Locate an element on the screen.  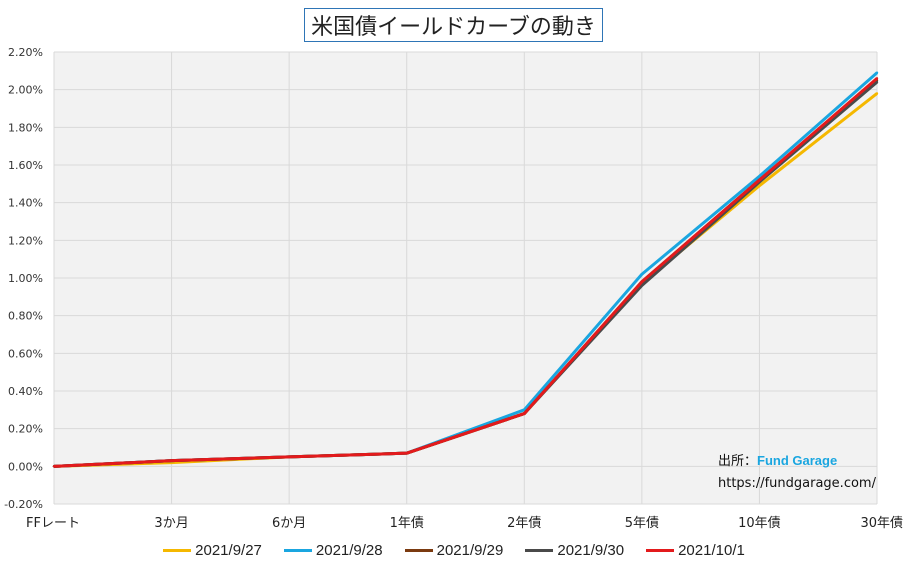
y-tick-label: -0.20% is located at coordinates (23, 504).